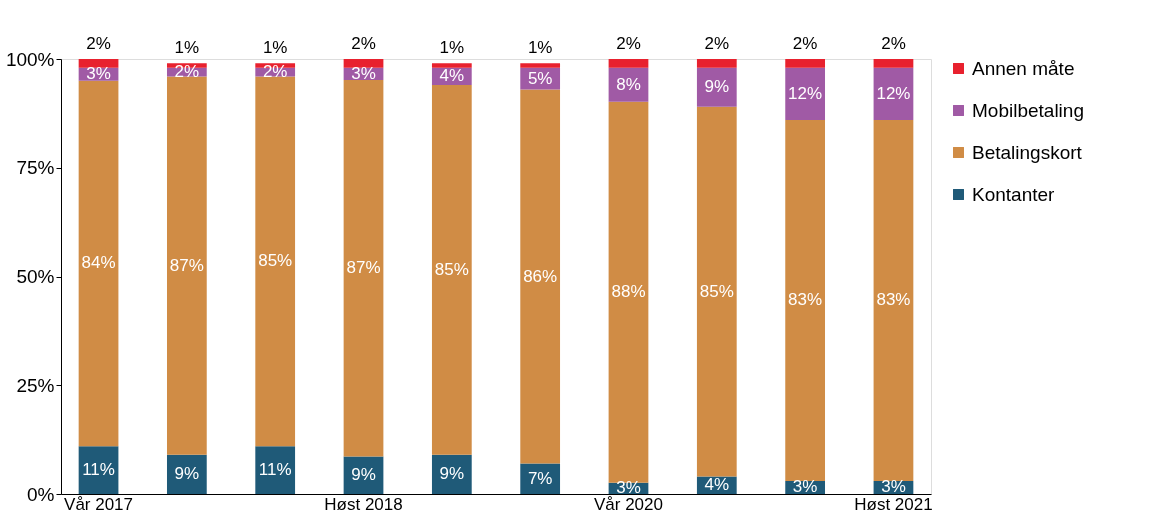  I want to click on data-label: 7%, so click(540, 478).